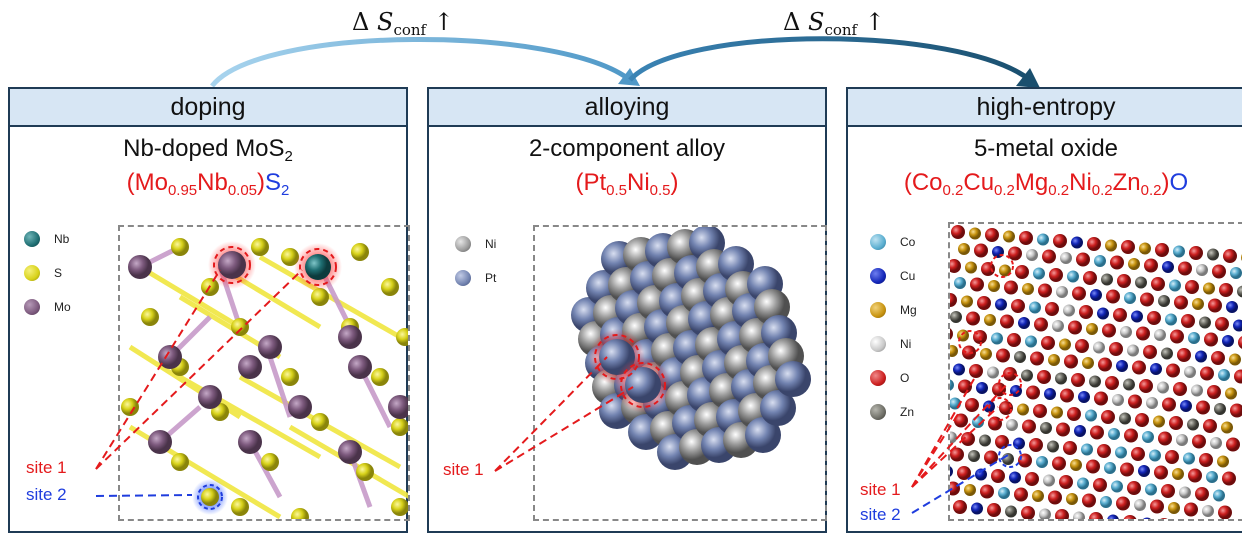 The image size is (1242, 537). I want to click on entropy-arrows, so click(625, 62).